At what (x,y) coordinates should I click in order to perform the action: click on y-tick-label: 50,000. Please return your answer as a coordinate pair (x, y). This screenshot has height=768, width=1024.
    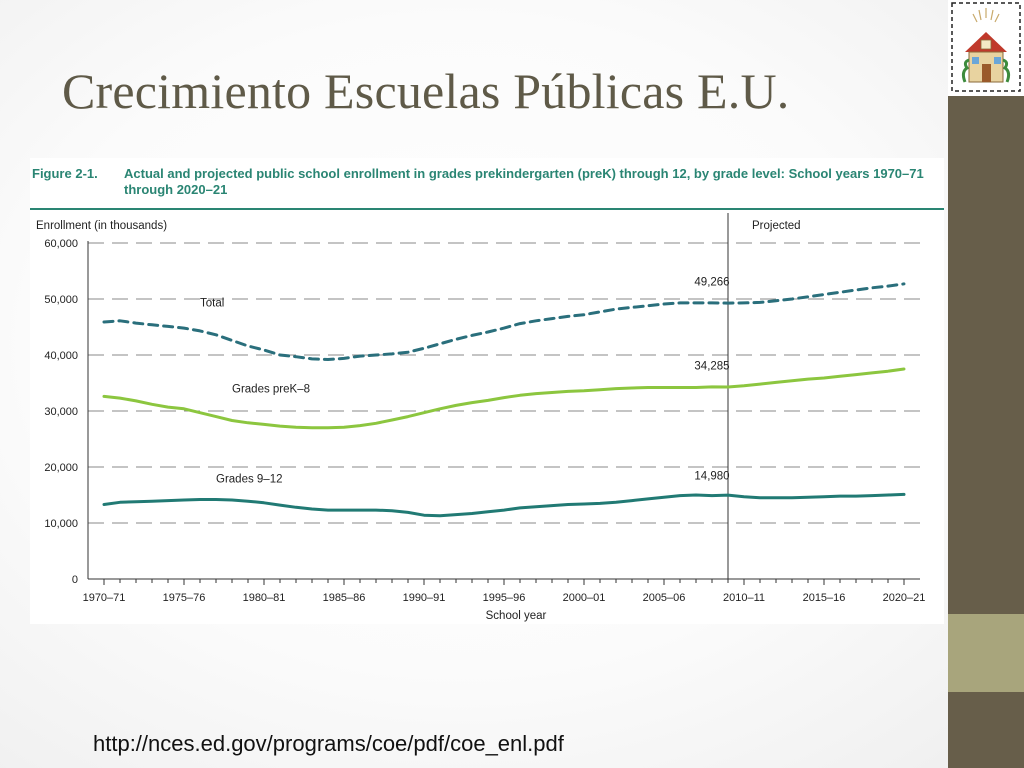
    Looking at the image, I should click on (61, 300).